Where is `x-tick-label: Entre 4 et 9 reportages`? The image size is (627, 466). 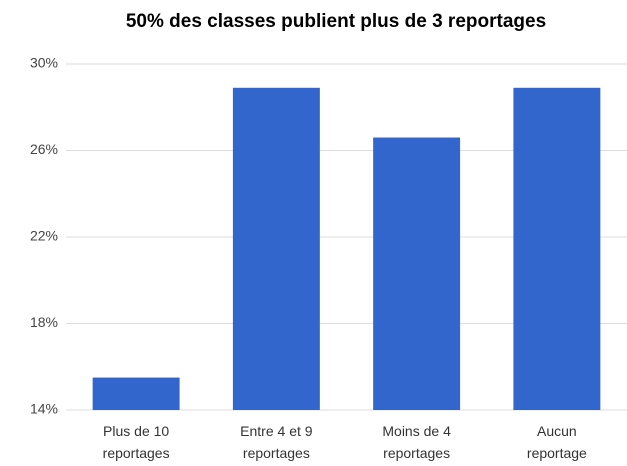 x-tick-label: Entre 4 et 9 reportages is located at coordinates (276, 442).